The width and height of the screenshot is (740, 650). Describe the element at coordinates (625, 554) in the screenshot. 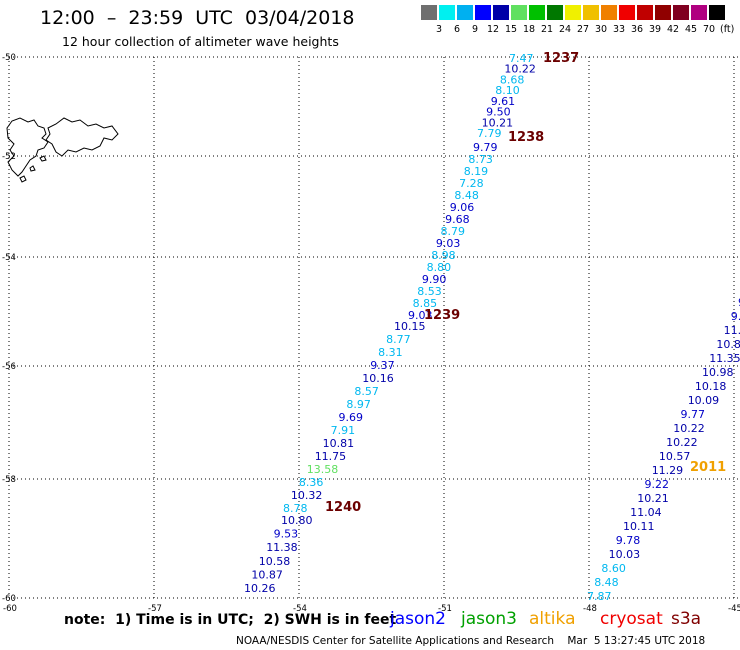

I see `wave-height-value: 10.03` at that location.